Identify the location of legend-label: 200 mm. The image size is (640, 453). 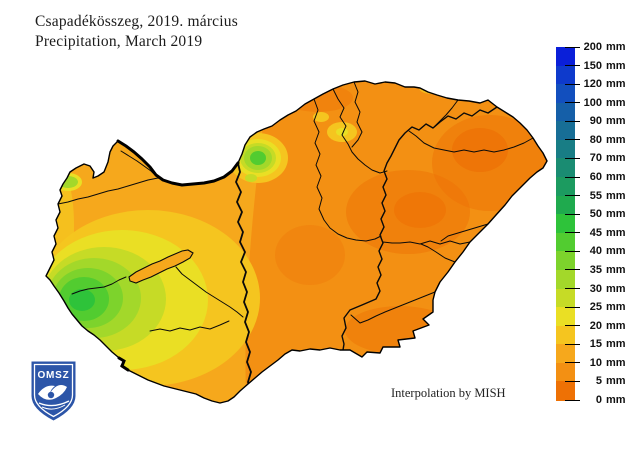
(604, 47).